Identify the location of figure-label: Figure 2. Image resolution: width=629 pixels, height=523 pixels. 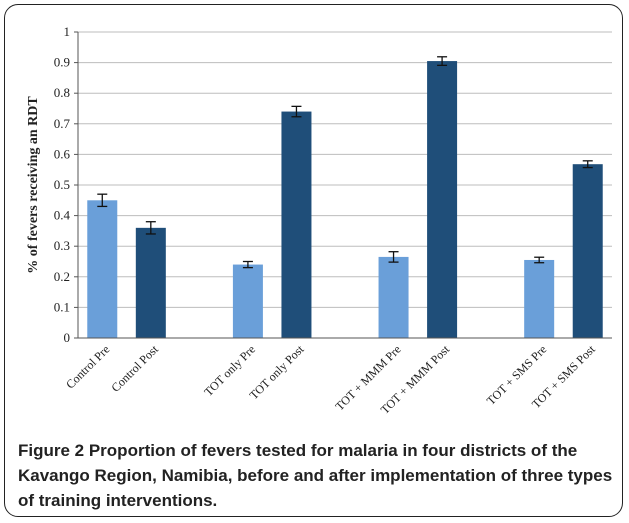
(51, 450).